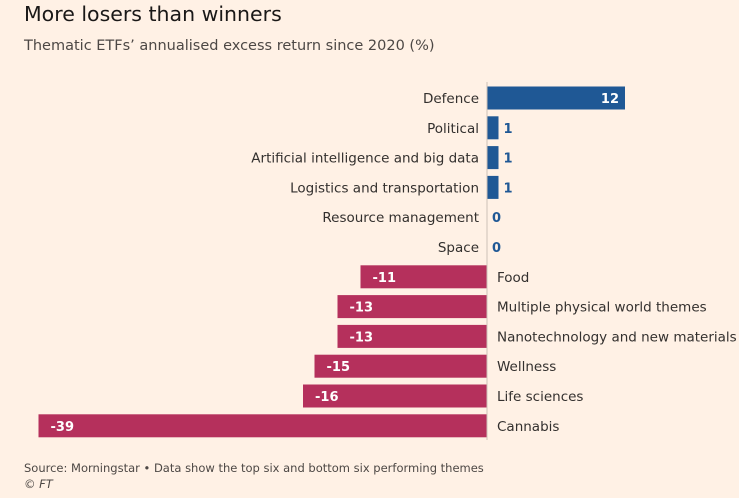 The height and width of the screenshot is (498, 739). What do you see at coordinates (362, 337) in the screenshot?
I see `value-label-8: -13` at bounding box center [362, 337].